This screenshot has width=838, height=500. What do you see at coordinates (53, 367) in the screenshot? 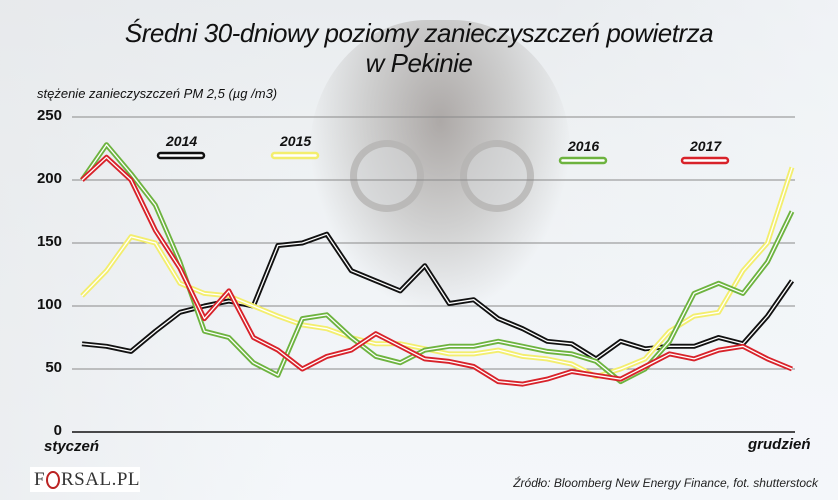
I see `y-tick-50: 50` at bounding box center [53, 367].